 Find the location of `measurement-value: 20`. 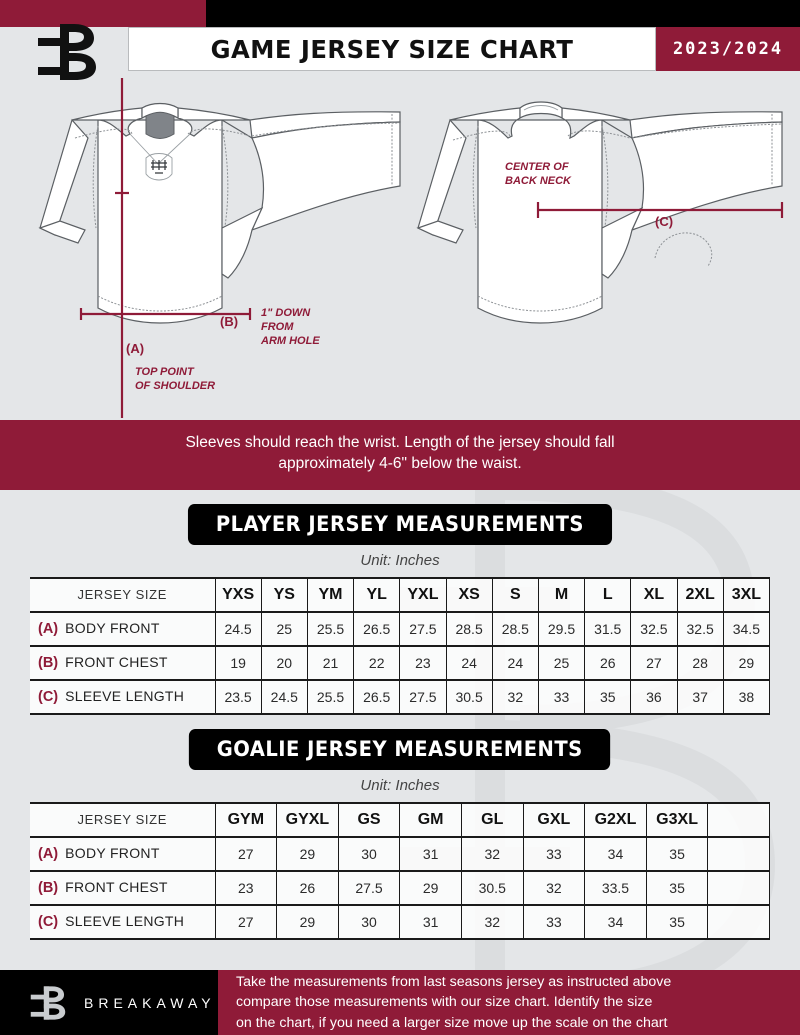

measurement-value: 20 is located at coordinates (284, 662).